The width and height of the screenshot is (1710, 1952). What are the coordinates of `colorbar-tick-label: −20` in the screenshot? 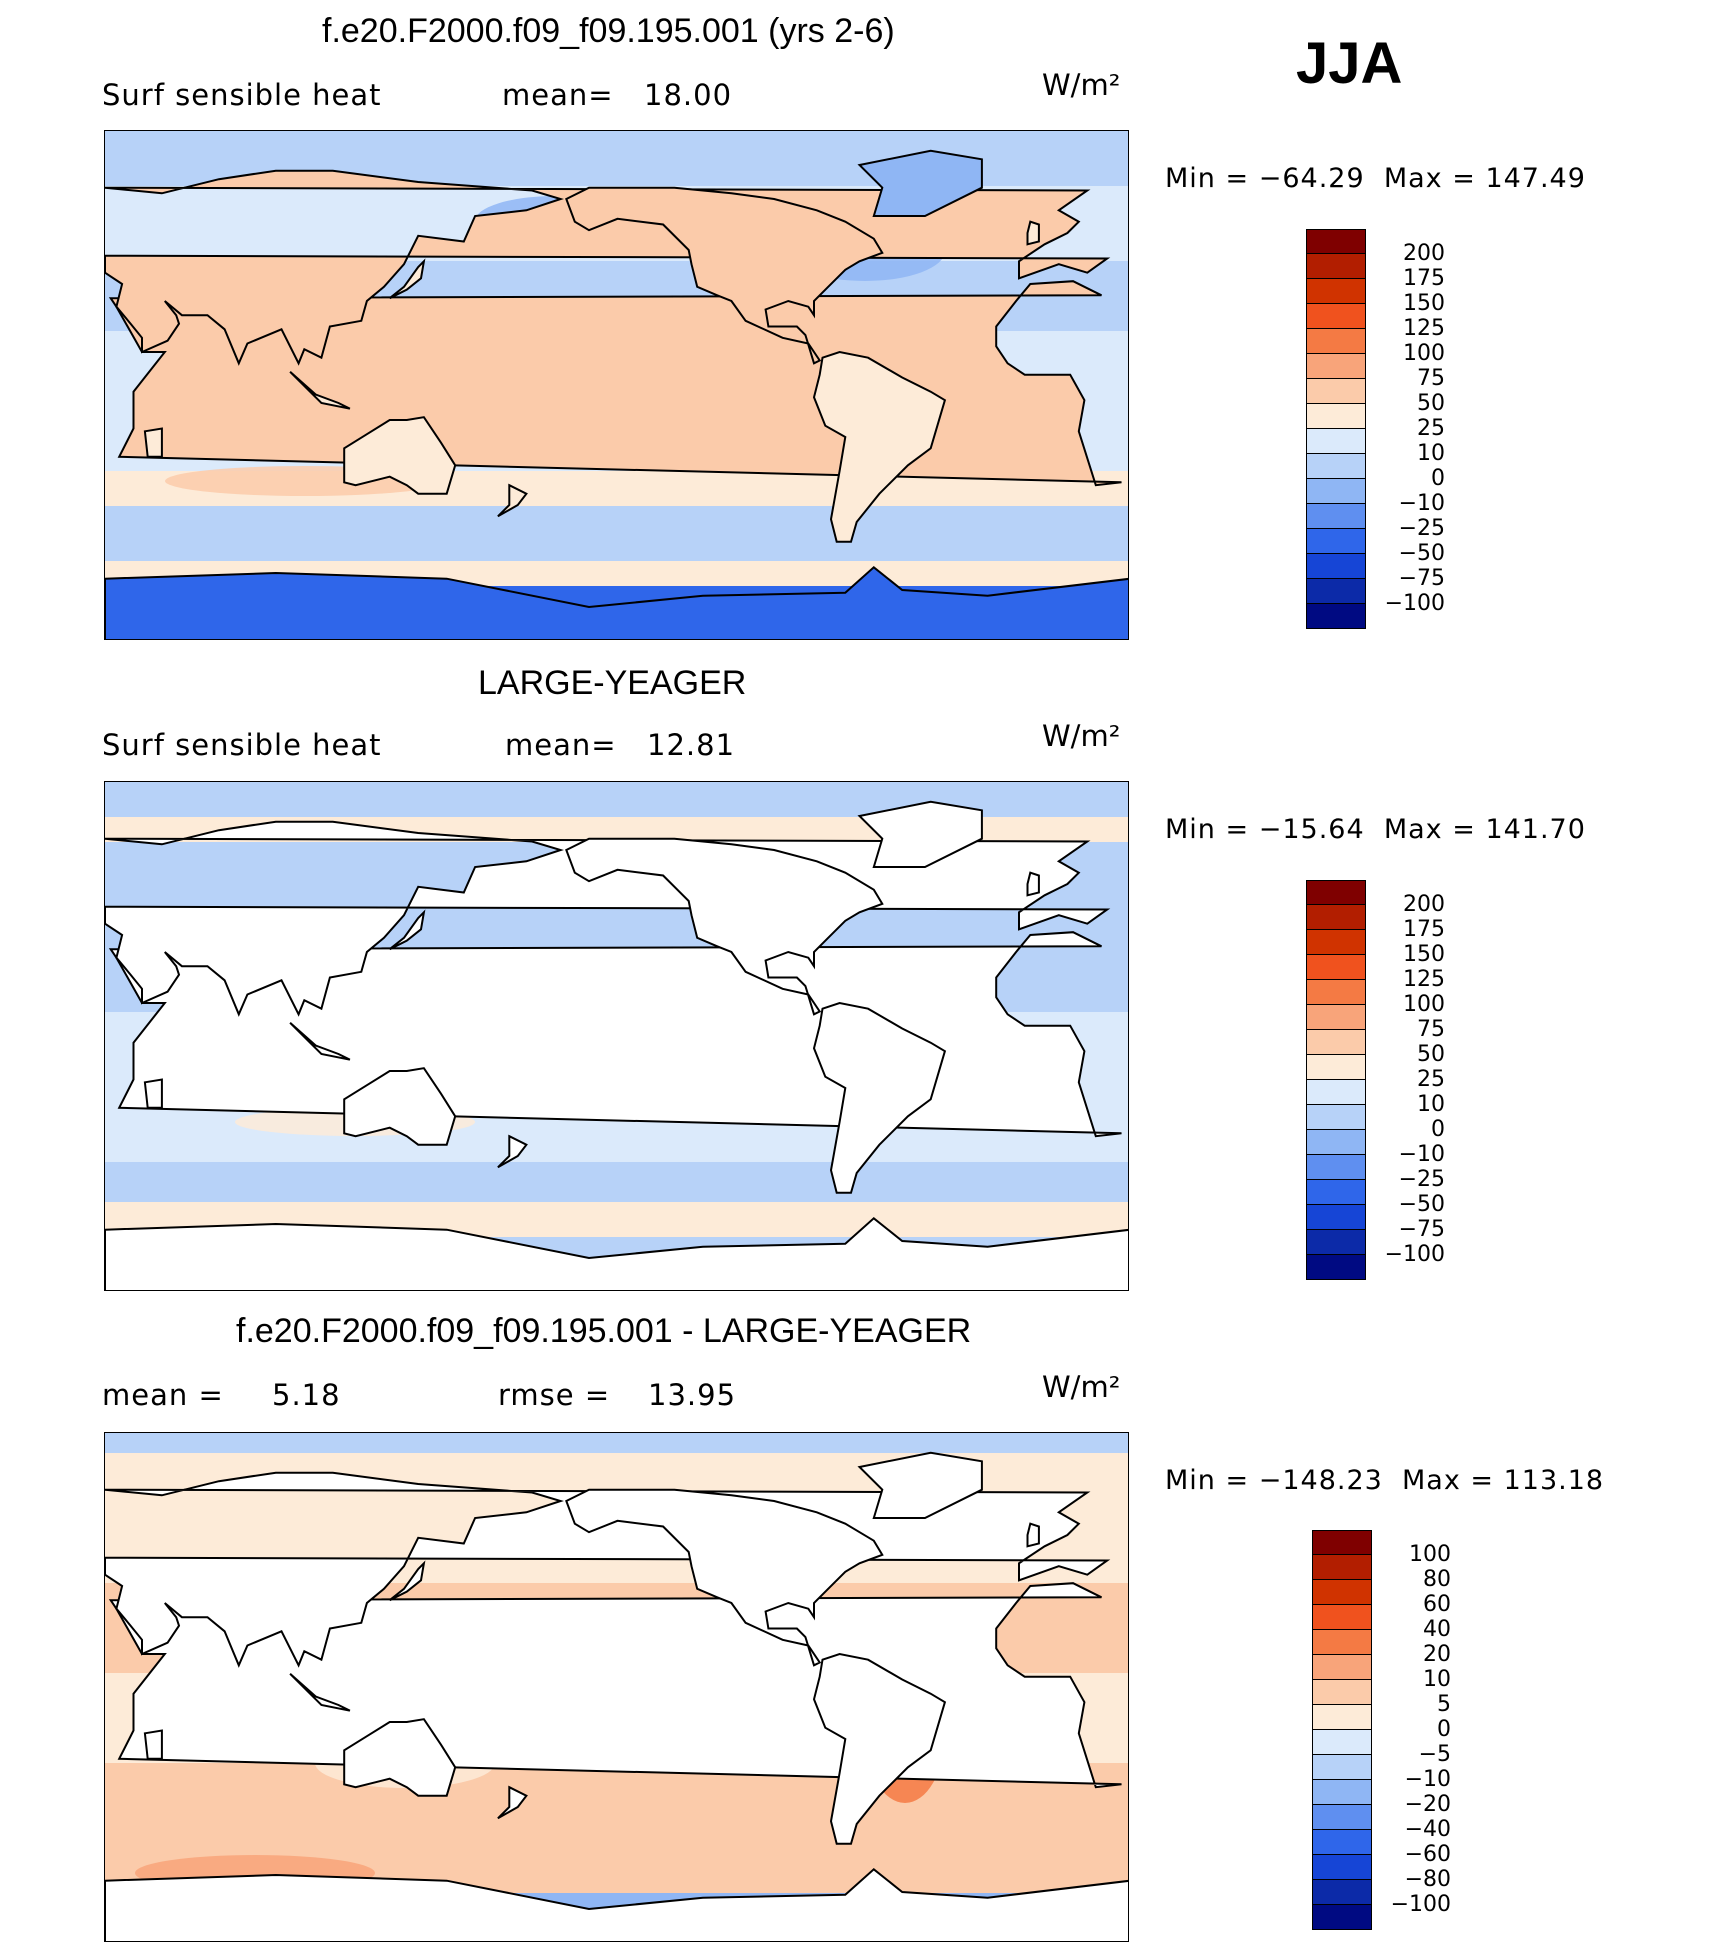 It's located at (1427, 1804).